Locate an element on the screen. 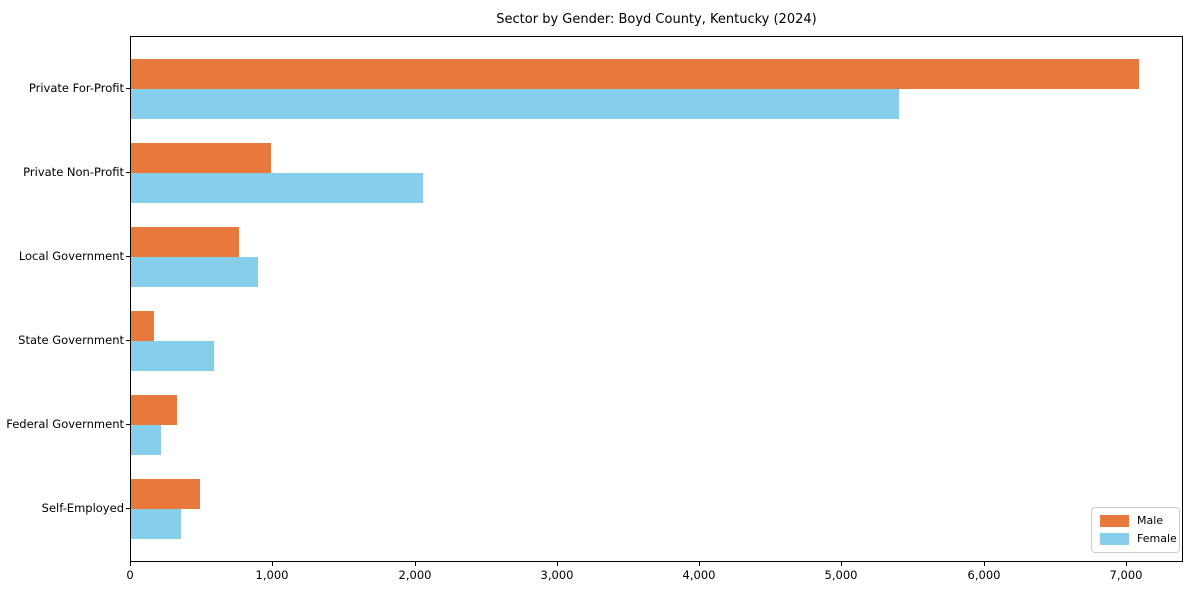 The height and width of the screenshot is (600, 1200). bar-male-private-for-profit is located at coordinates (635, 74).